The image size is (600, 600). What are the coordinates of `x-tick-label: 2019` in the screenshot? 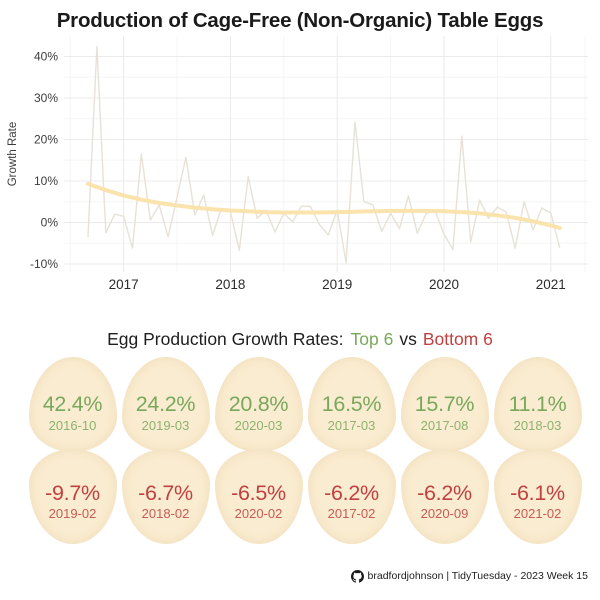 It's located at (337, 284).